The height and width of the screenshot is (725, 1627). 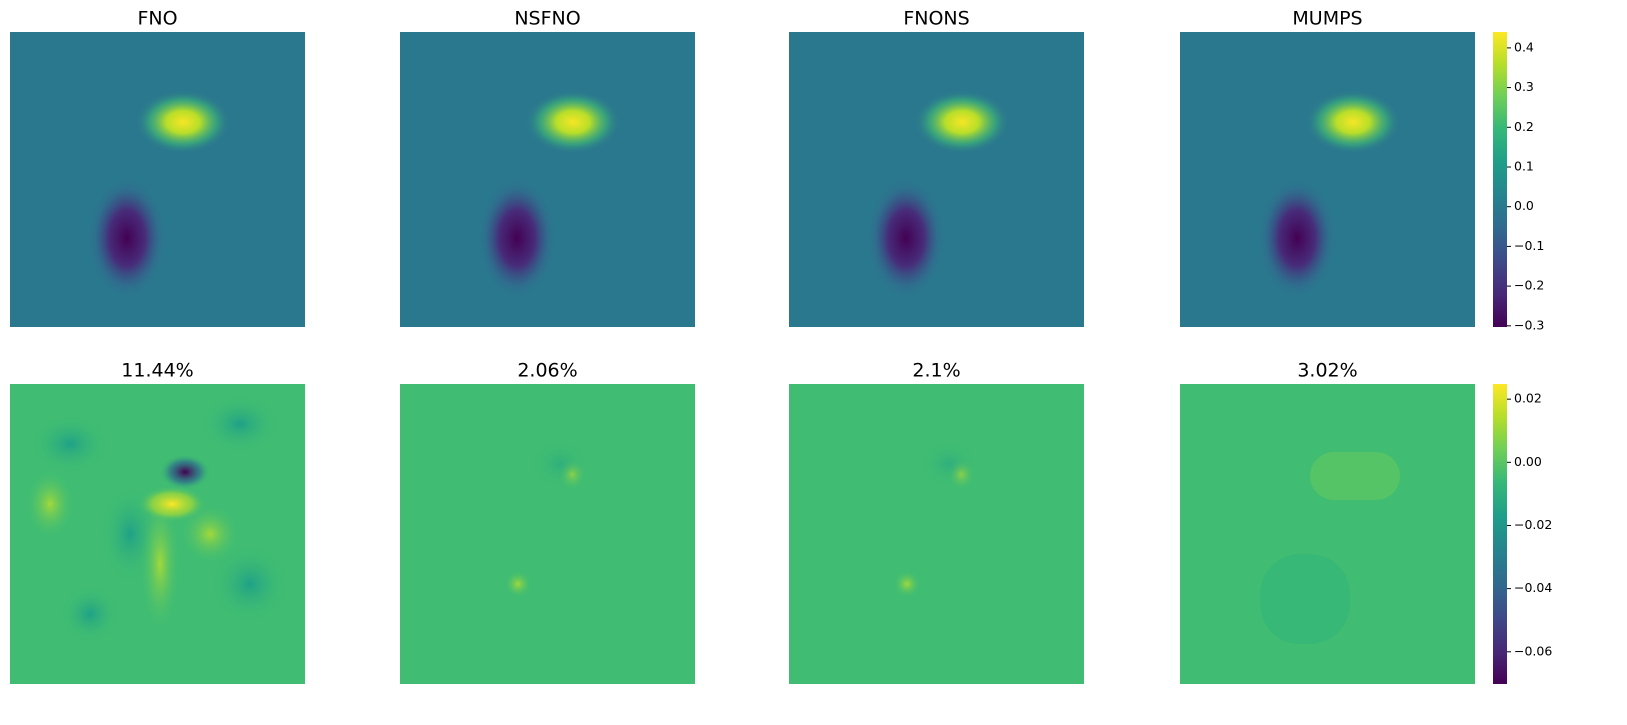 What do you see at coordinates (1528, 461) in the screenshot?
I see `colorbar-tick-label: 0.00` at bounding box center [1528, 461].